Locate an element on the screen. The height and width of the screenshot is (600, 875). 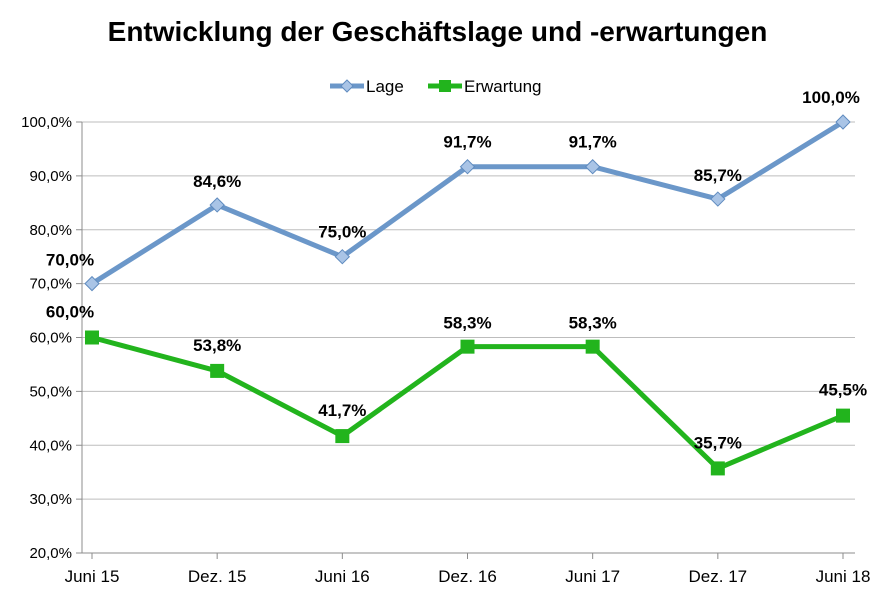
y-tick-label: 50,0% is located at coordinates (50, 391).